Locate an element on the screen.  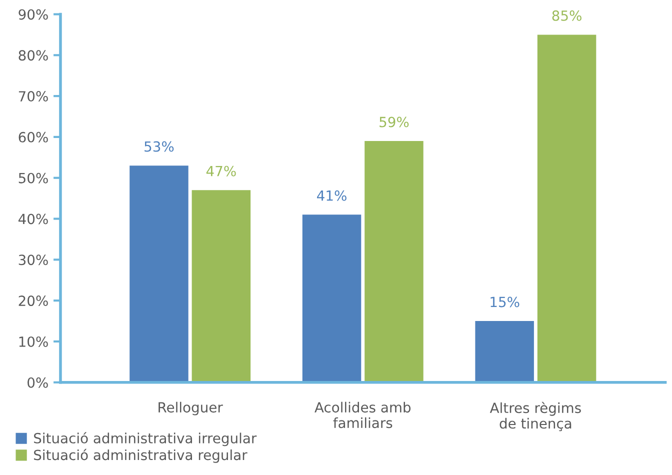
y-tick-label: 60% is located at coordinates (33, 137).